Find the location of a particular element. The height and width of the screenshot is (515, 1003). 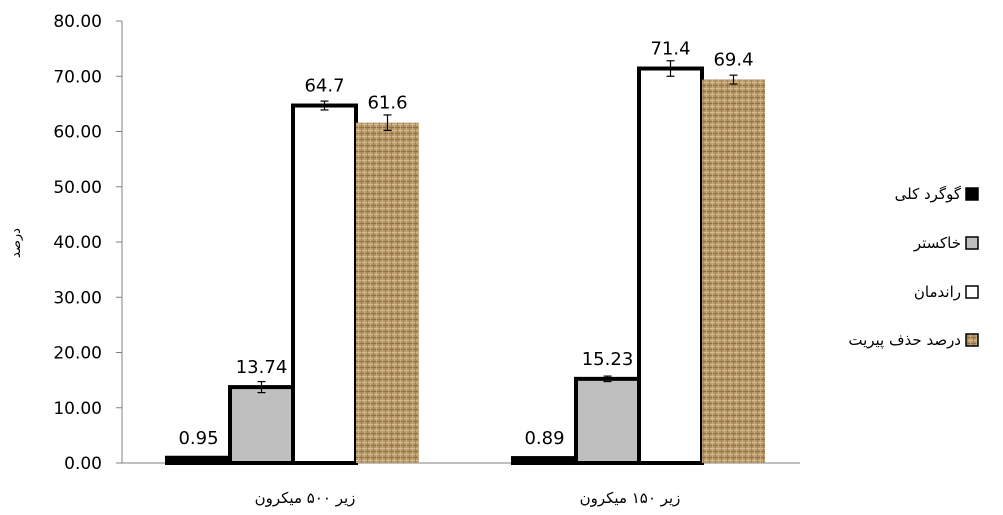

data-label: 13.74 is located at coordinates (262, 367).